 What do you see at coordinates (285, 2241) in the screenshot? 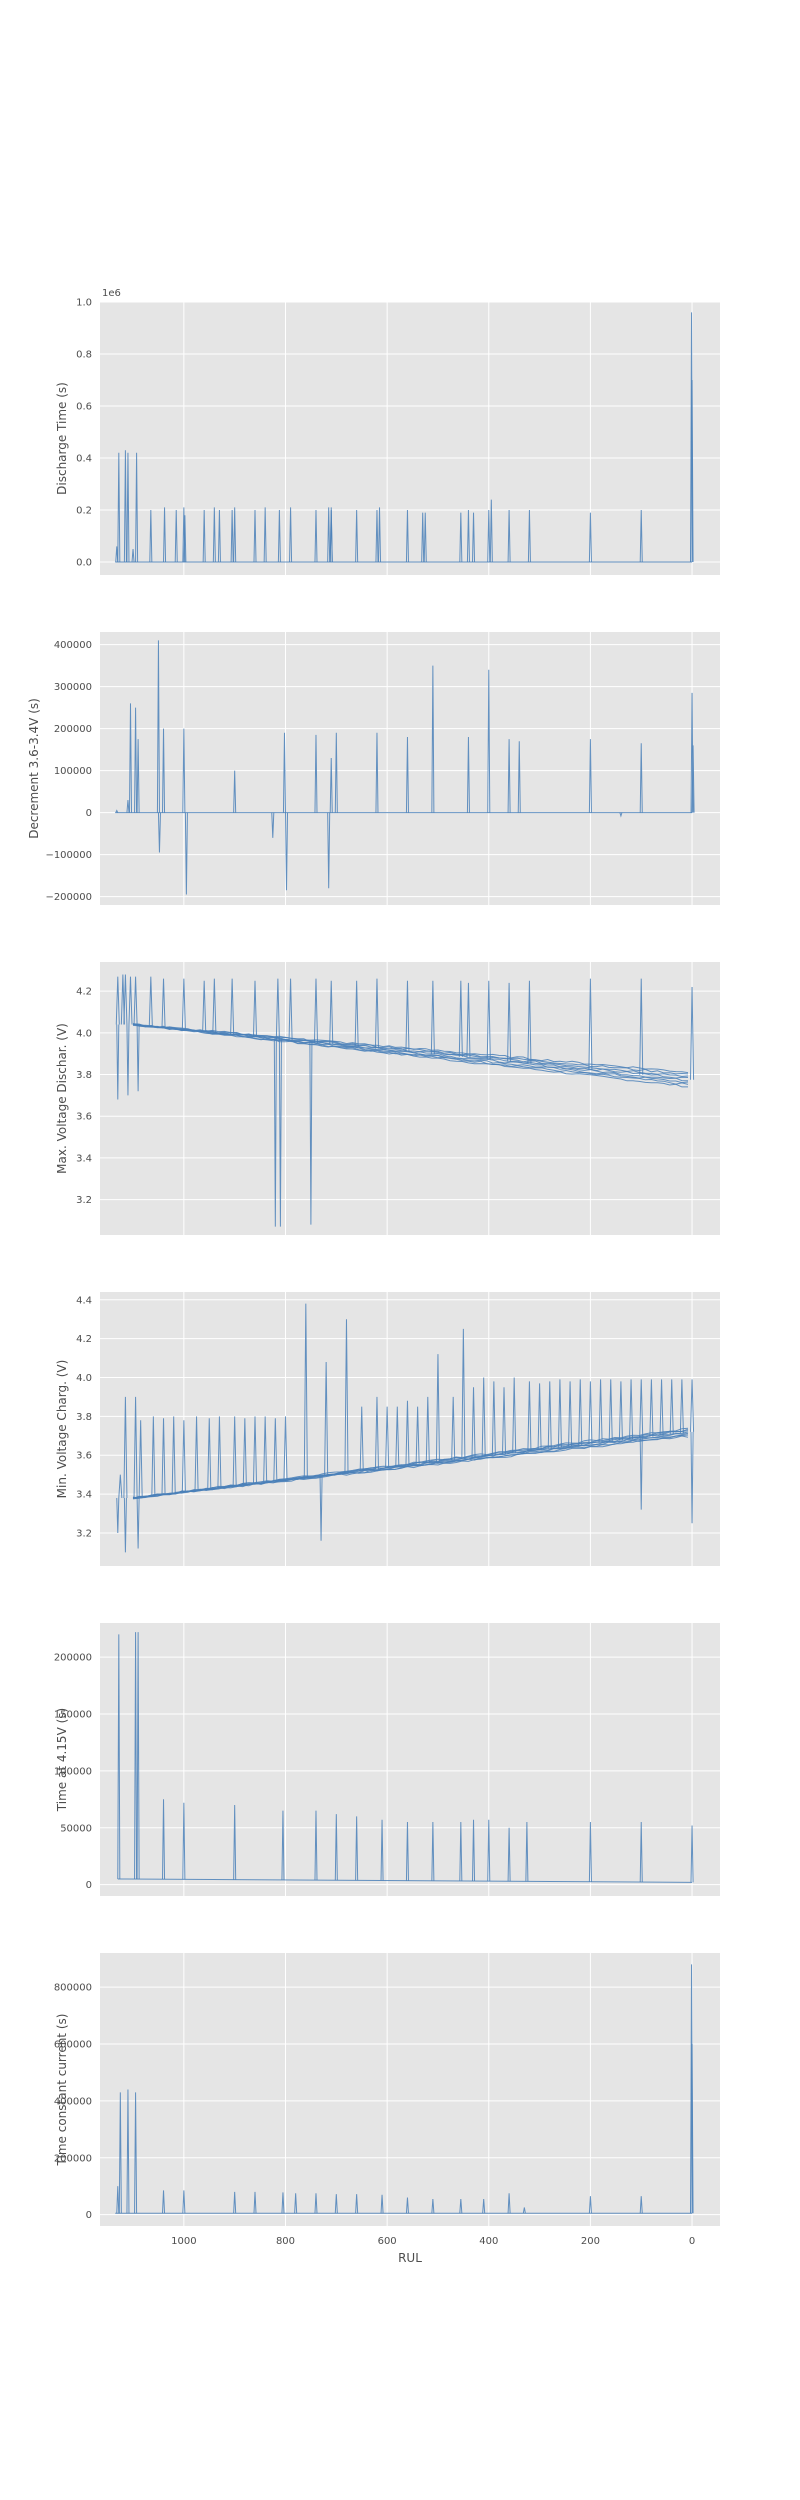
I see `x-tick-label: 800` at bounding box center [285, 2241].